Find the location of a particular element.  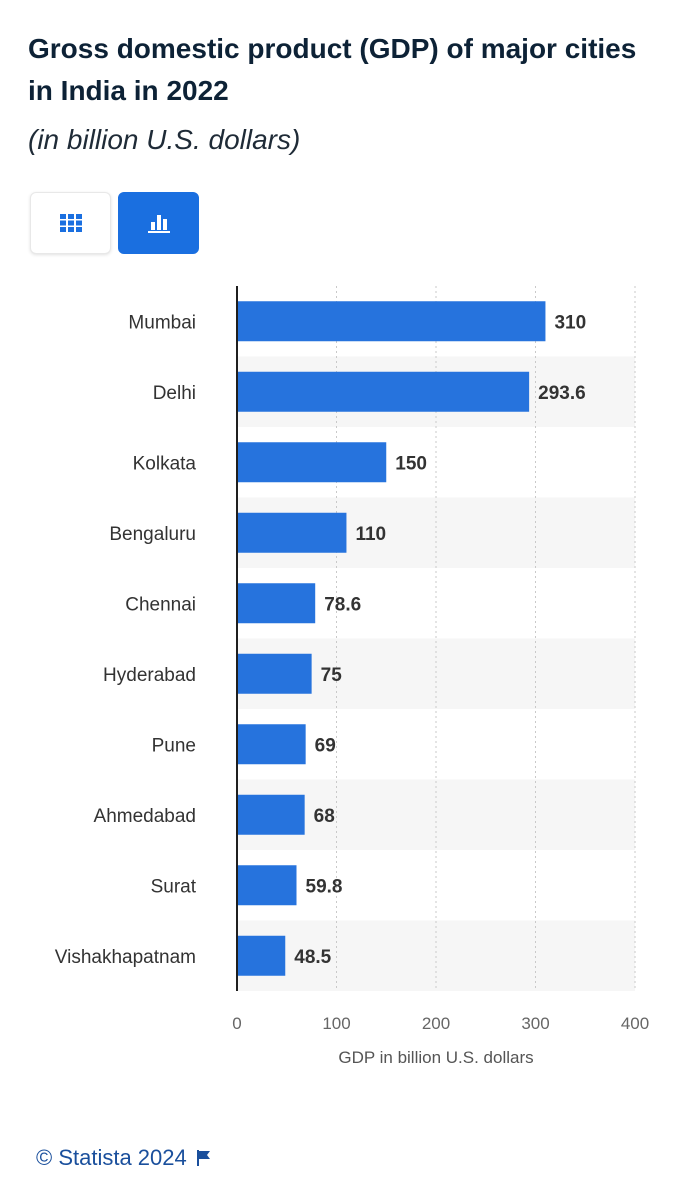

value-label: 78.6 is located at coordinates (342, 604).